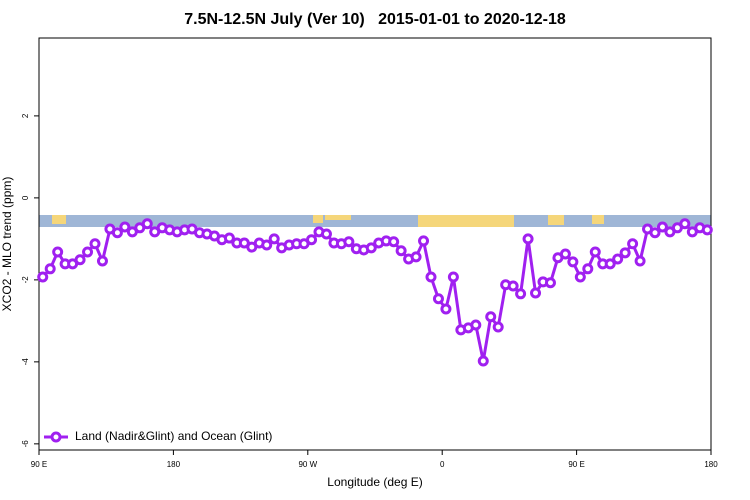  I want to click on y-axis-label: XCO2 - MLO trend (ppm), so click(7, 244).